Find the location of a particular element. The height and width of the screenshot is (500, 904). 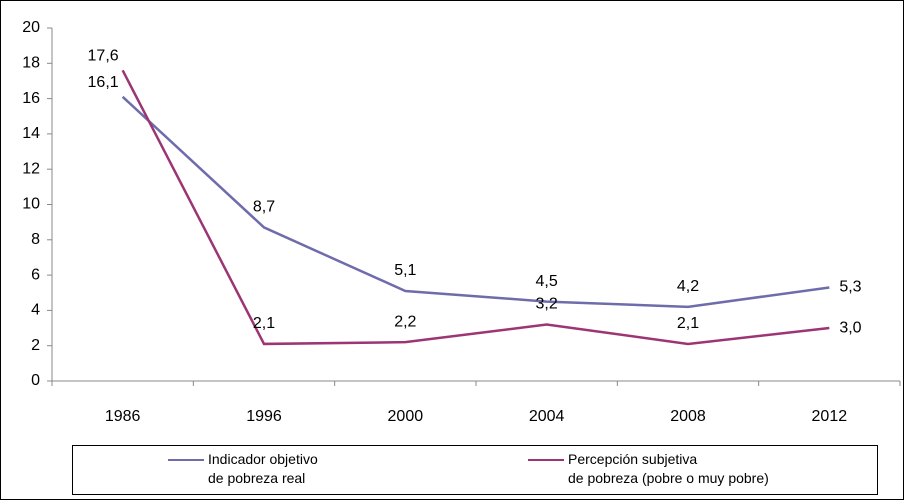

data-label: 16,1 is located at coordinates (103, 82).